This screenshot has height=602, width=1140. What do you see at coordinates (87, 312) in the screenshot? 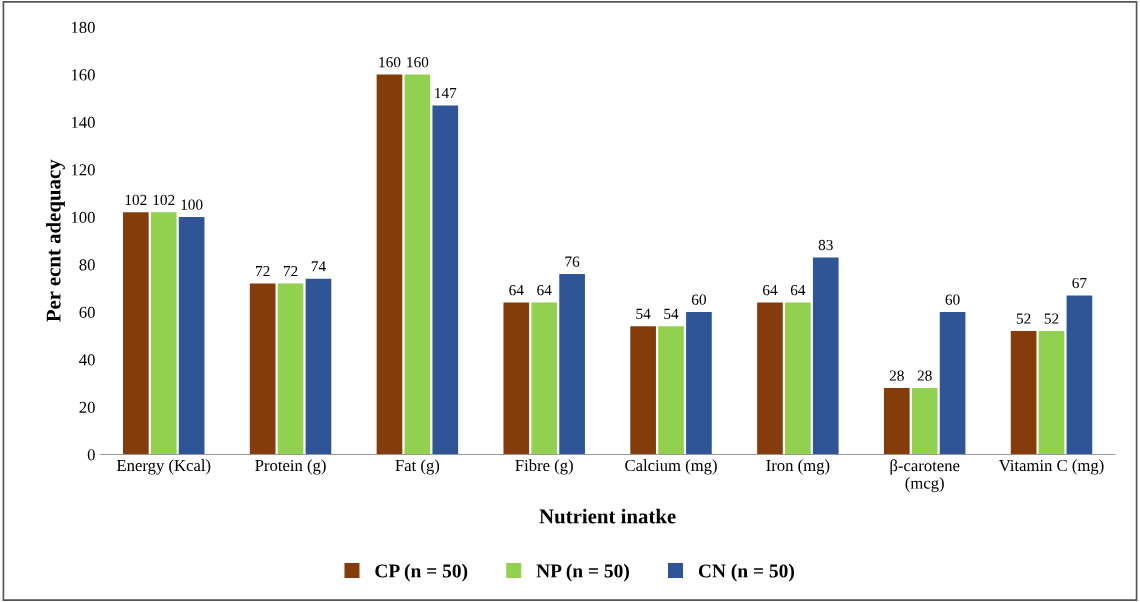
I see `y-tick-label: 60` at bounding box center [87, 312].